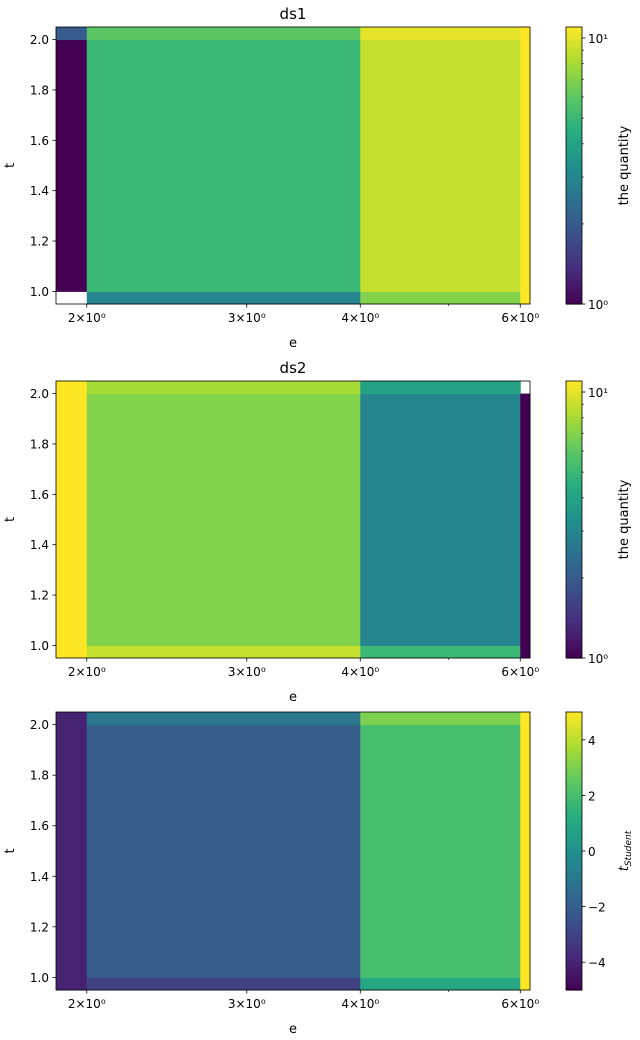 The image size is (640, 1040). Describe the element at coordinates (293, 1029) in the screenshot. I see `x-axis-label: e` at that location.